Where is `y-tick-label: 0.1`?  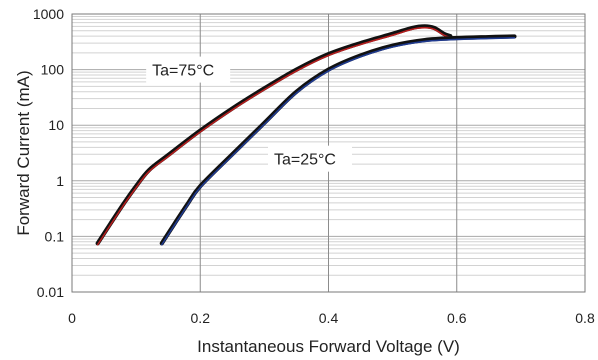
y-tick-label: 0.1 is located at coordinates (55, 236).